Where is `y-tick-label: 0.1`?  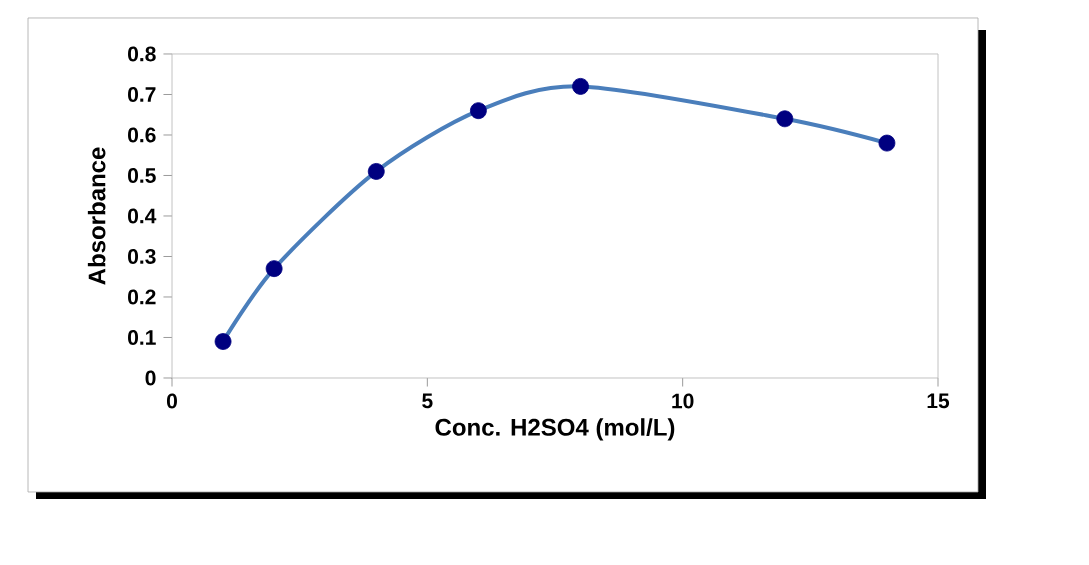 y-tick-label: 0.1 is located at coordinates (142, 337).